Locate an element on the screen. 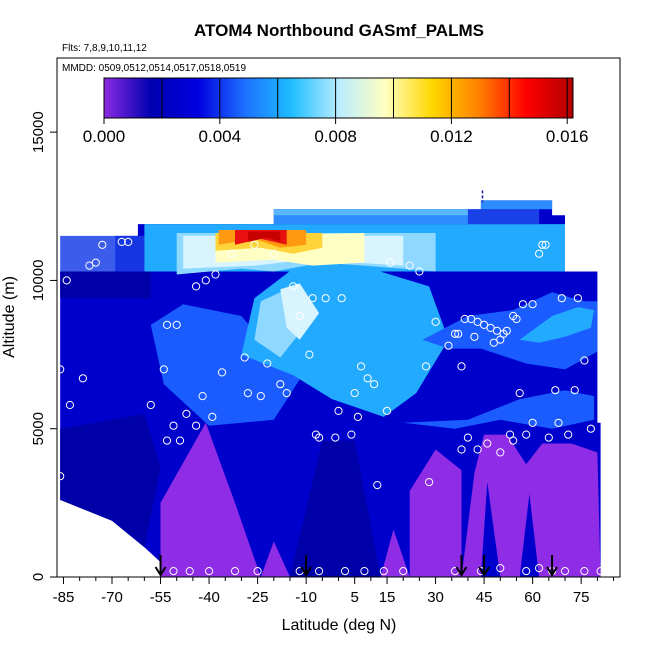  y-tick-label-0: 0 is located at coordinates (38, 577).